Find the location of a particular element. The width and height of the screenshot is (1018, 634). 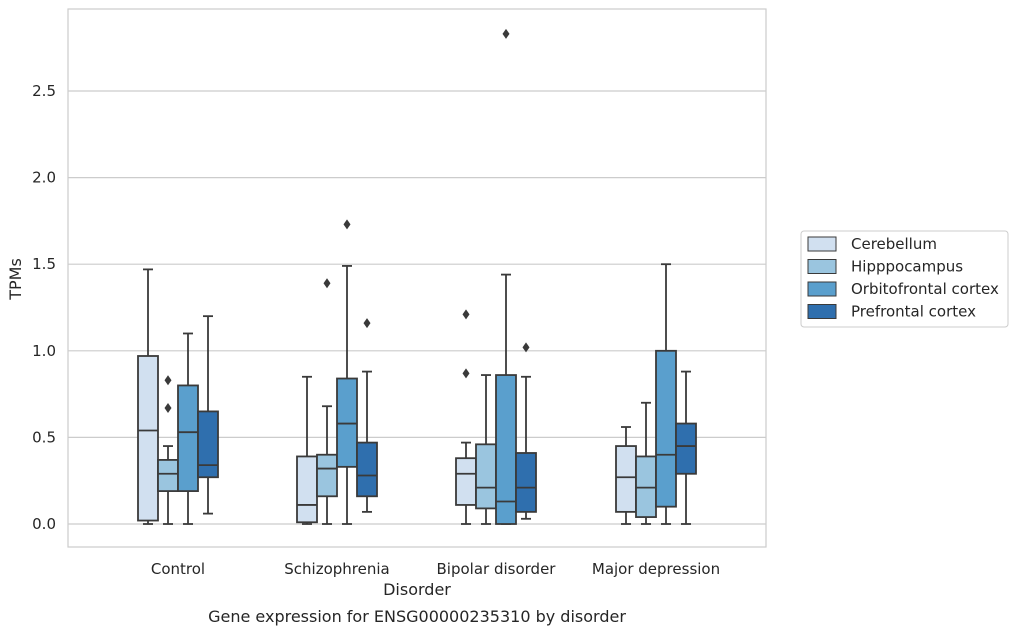

legend-label: Prefrontal cortex is located at coordinates (913, 312).